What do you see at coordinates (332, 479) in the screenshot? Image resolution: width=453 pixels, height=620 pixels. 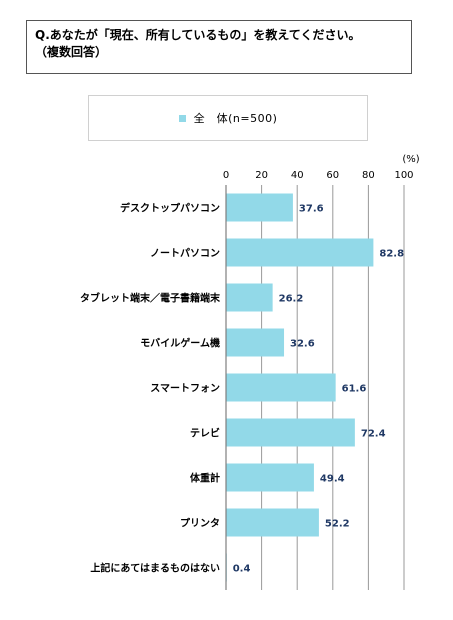 I see `value-label: 49.4` at bounding box center [332, 479].